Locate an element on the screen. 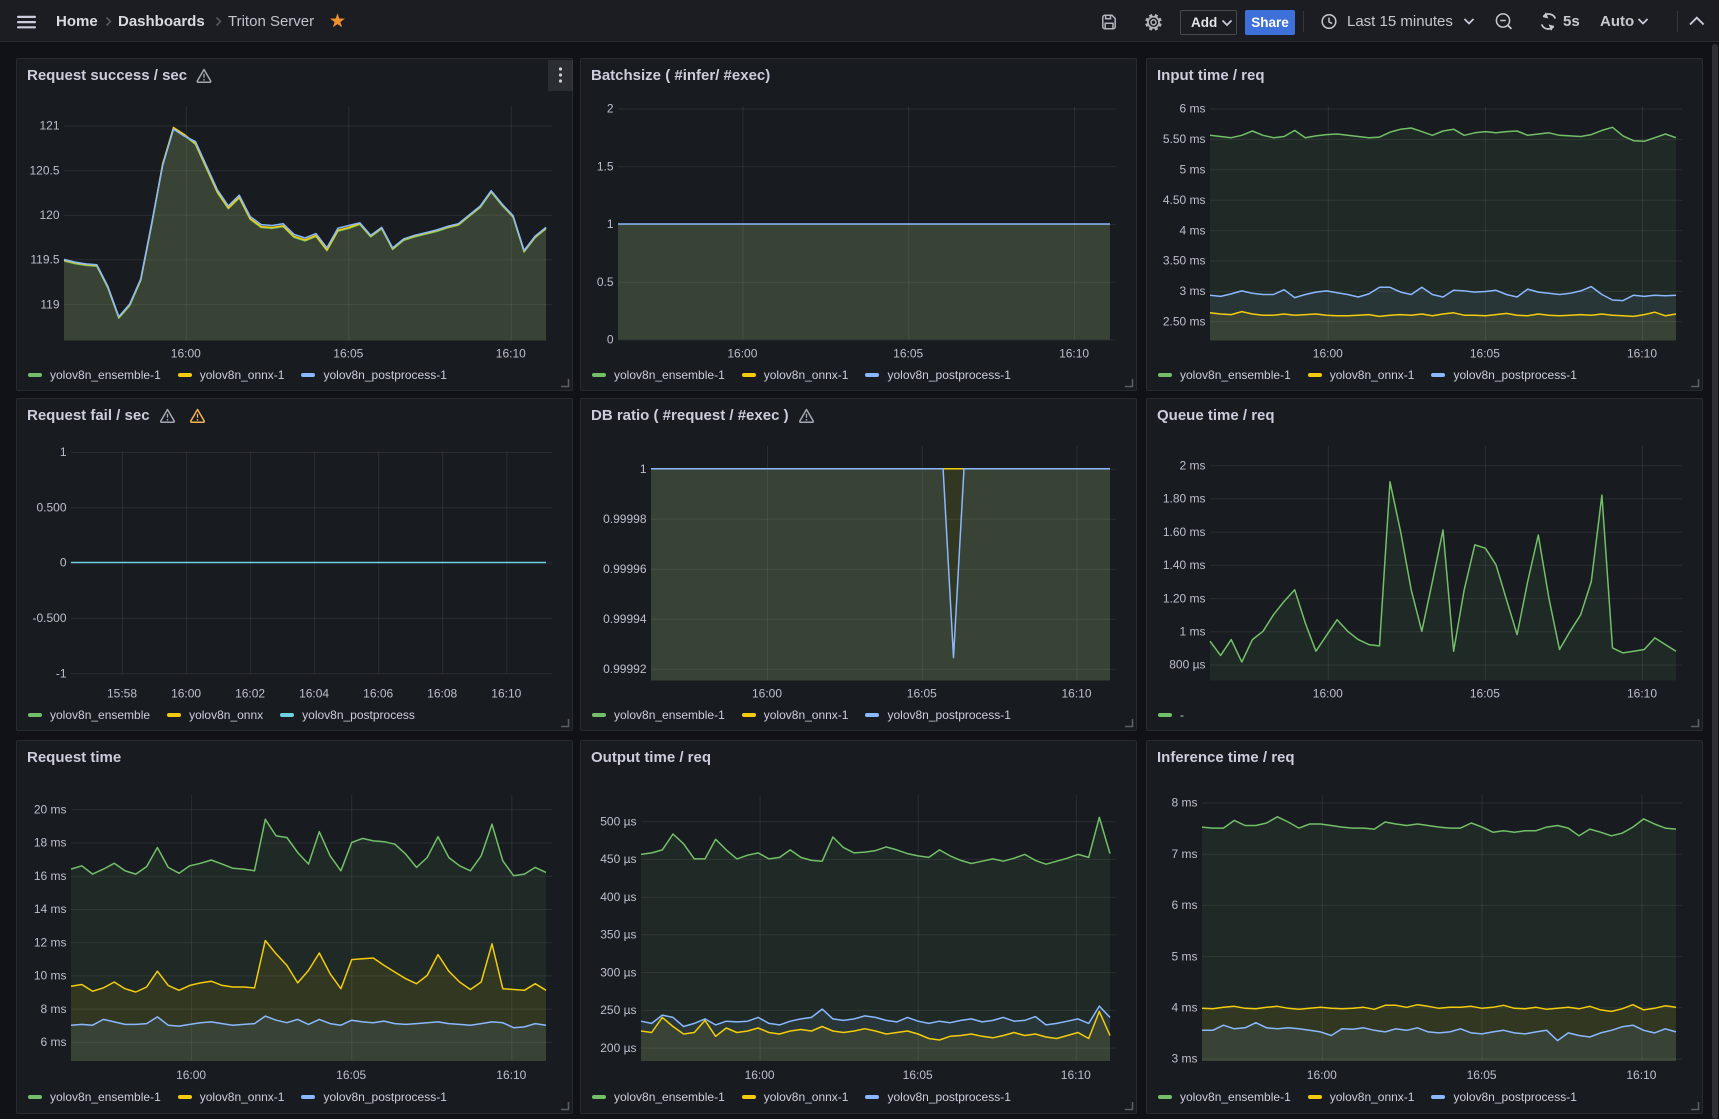 This screenshot has height=1119, width=1719. svg-text: 250 µs is located at coordinates (618, 1010).